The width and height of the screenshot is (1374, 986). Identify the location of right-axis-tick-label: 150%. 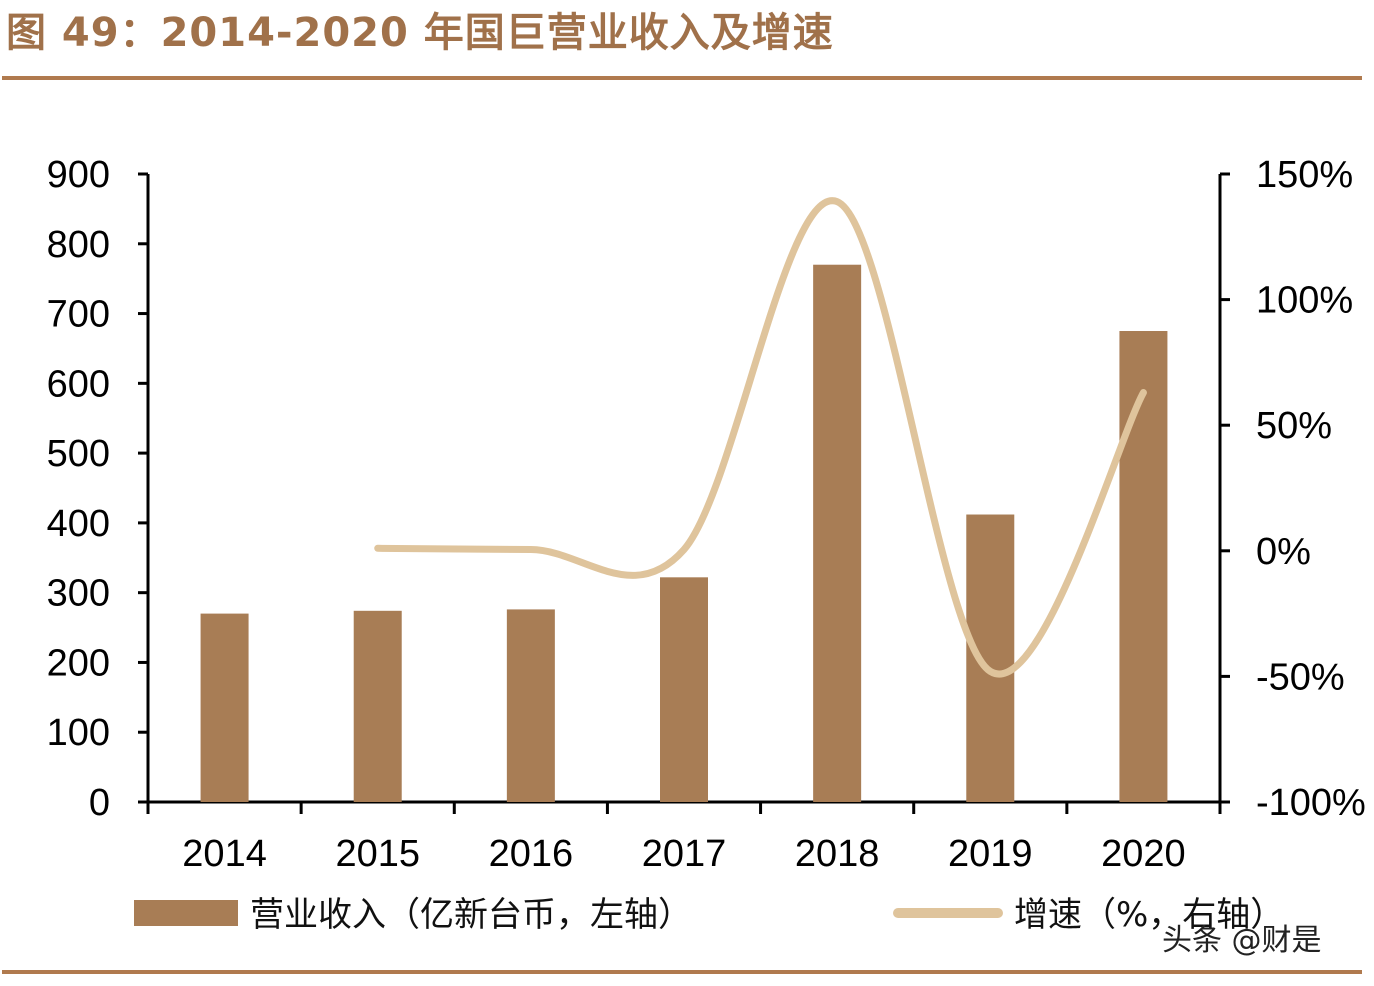
(1304, 175).